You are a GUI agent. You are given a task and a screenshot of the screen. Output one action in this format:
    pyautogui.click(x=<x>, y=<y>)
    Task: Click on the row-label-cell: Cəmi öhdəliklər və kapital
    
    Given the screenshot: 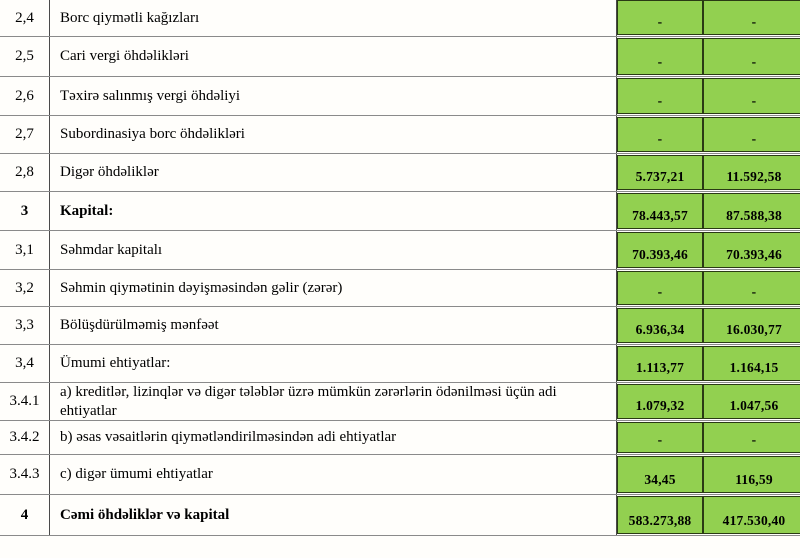 What is the action you would take?
    pyautogui.click(x=333, y=515)
    